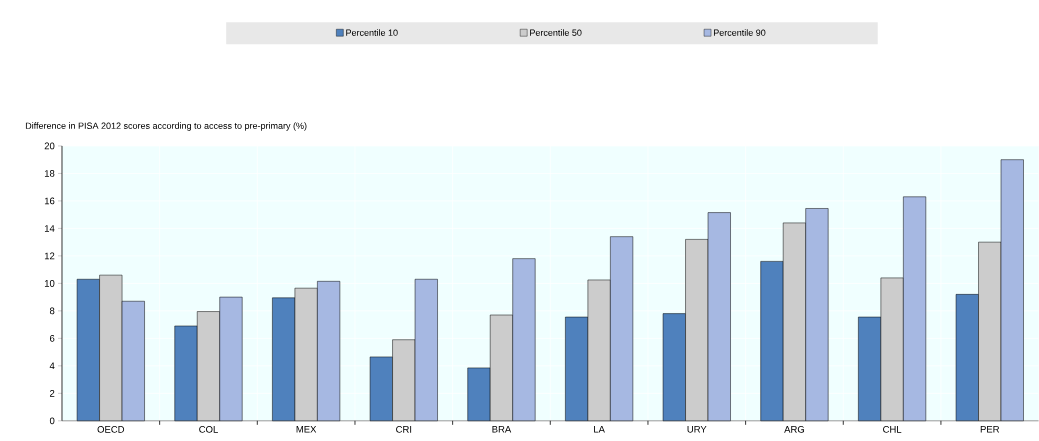 The height and width of the screenshot is (441, 1039). I want to click on x-tick-label: URY, so click(697, 429).